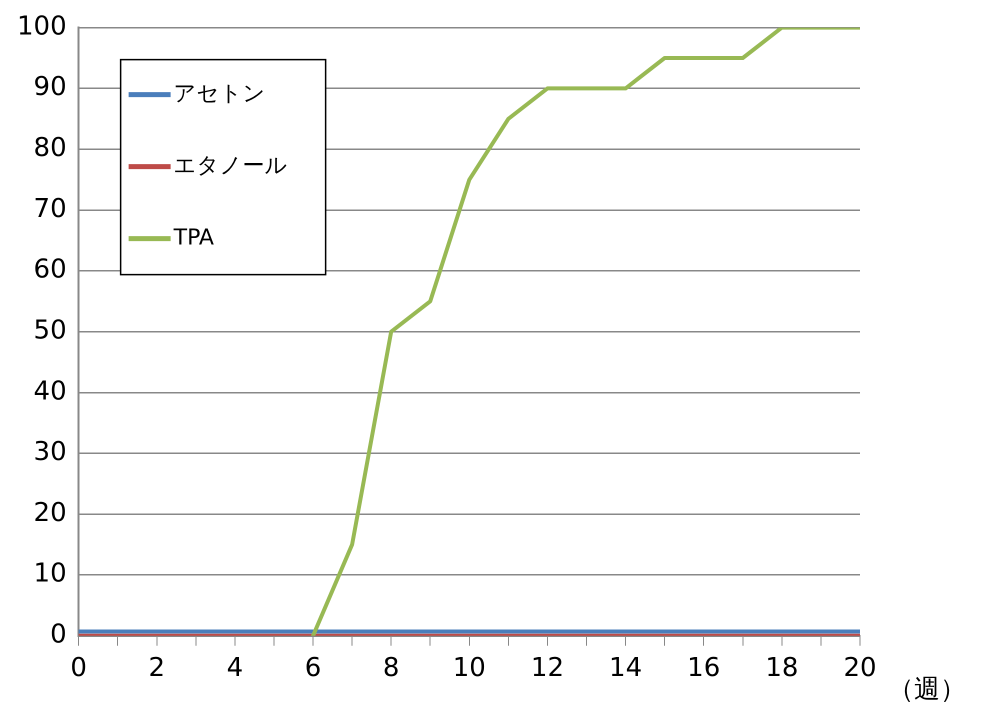 The height and width of the screenshot is (725, 1000). I want to click on x-axis-title: （週）, so click(927, 689).